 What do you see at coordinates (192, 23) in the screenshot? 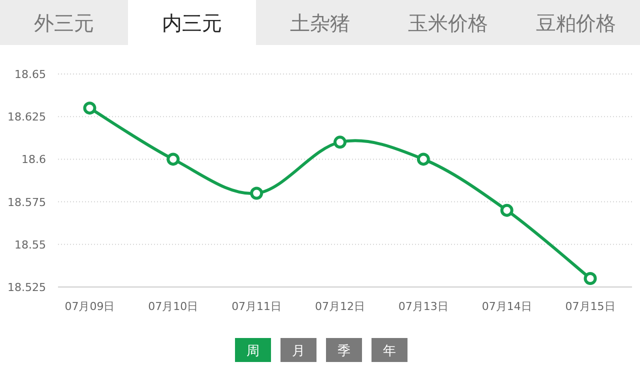
I see `chart-title: 内三元` at bounding box center [192, 23].